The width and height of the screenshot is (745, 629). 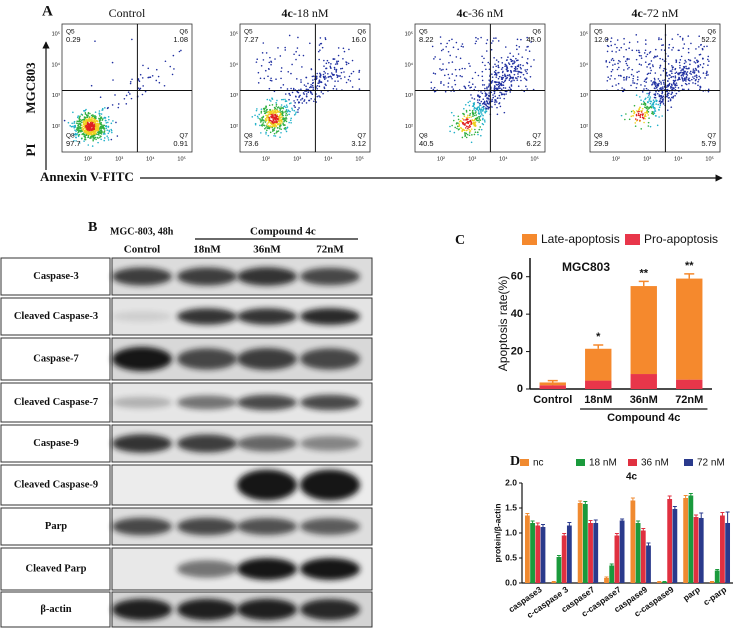 What do you see at coordinates (311, 13) in the screenshot?
I see `title-text: -18 nM` at bounding box center [311, 13].